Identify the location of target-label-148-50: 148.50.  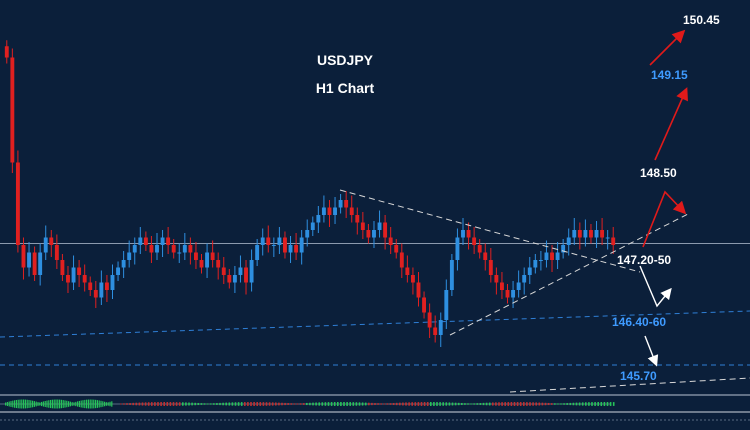
(658, 173).